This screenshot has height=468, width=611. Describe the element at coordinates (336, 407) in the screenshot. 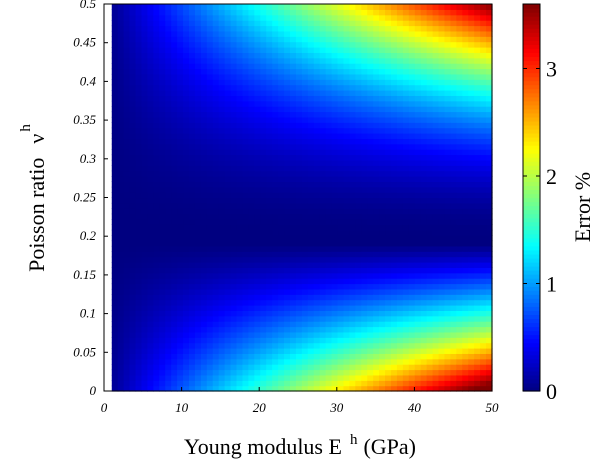

I see `x-tick-label: 30` at that location.